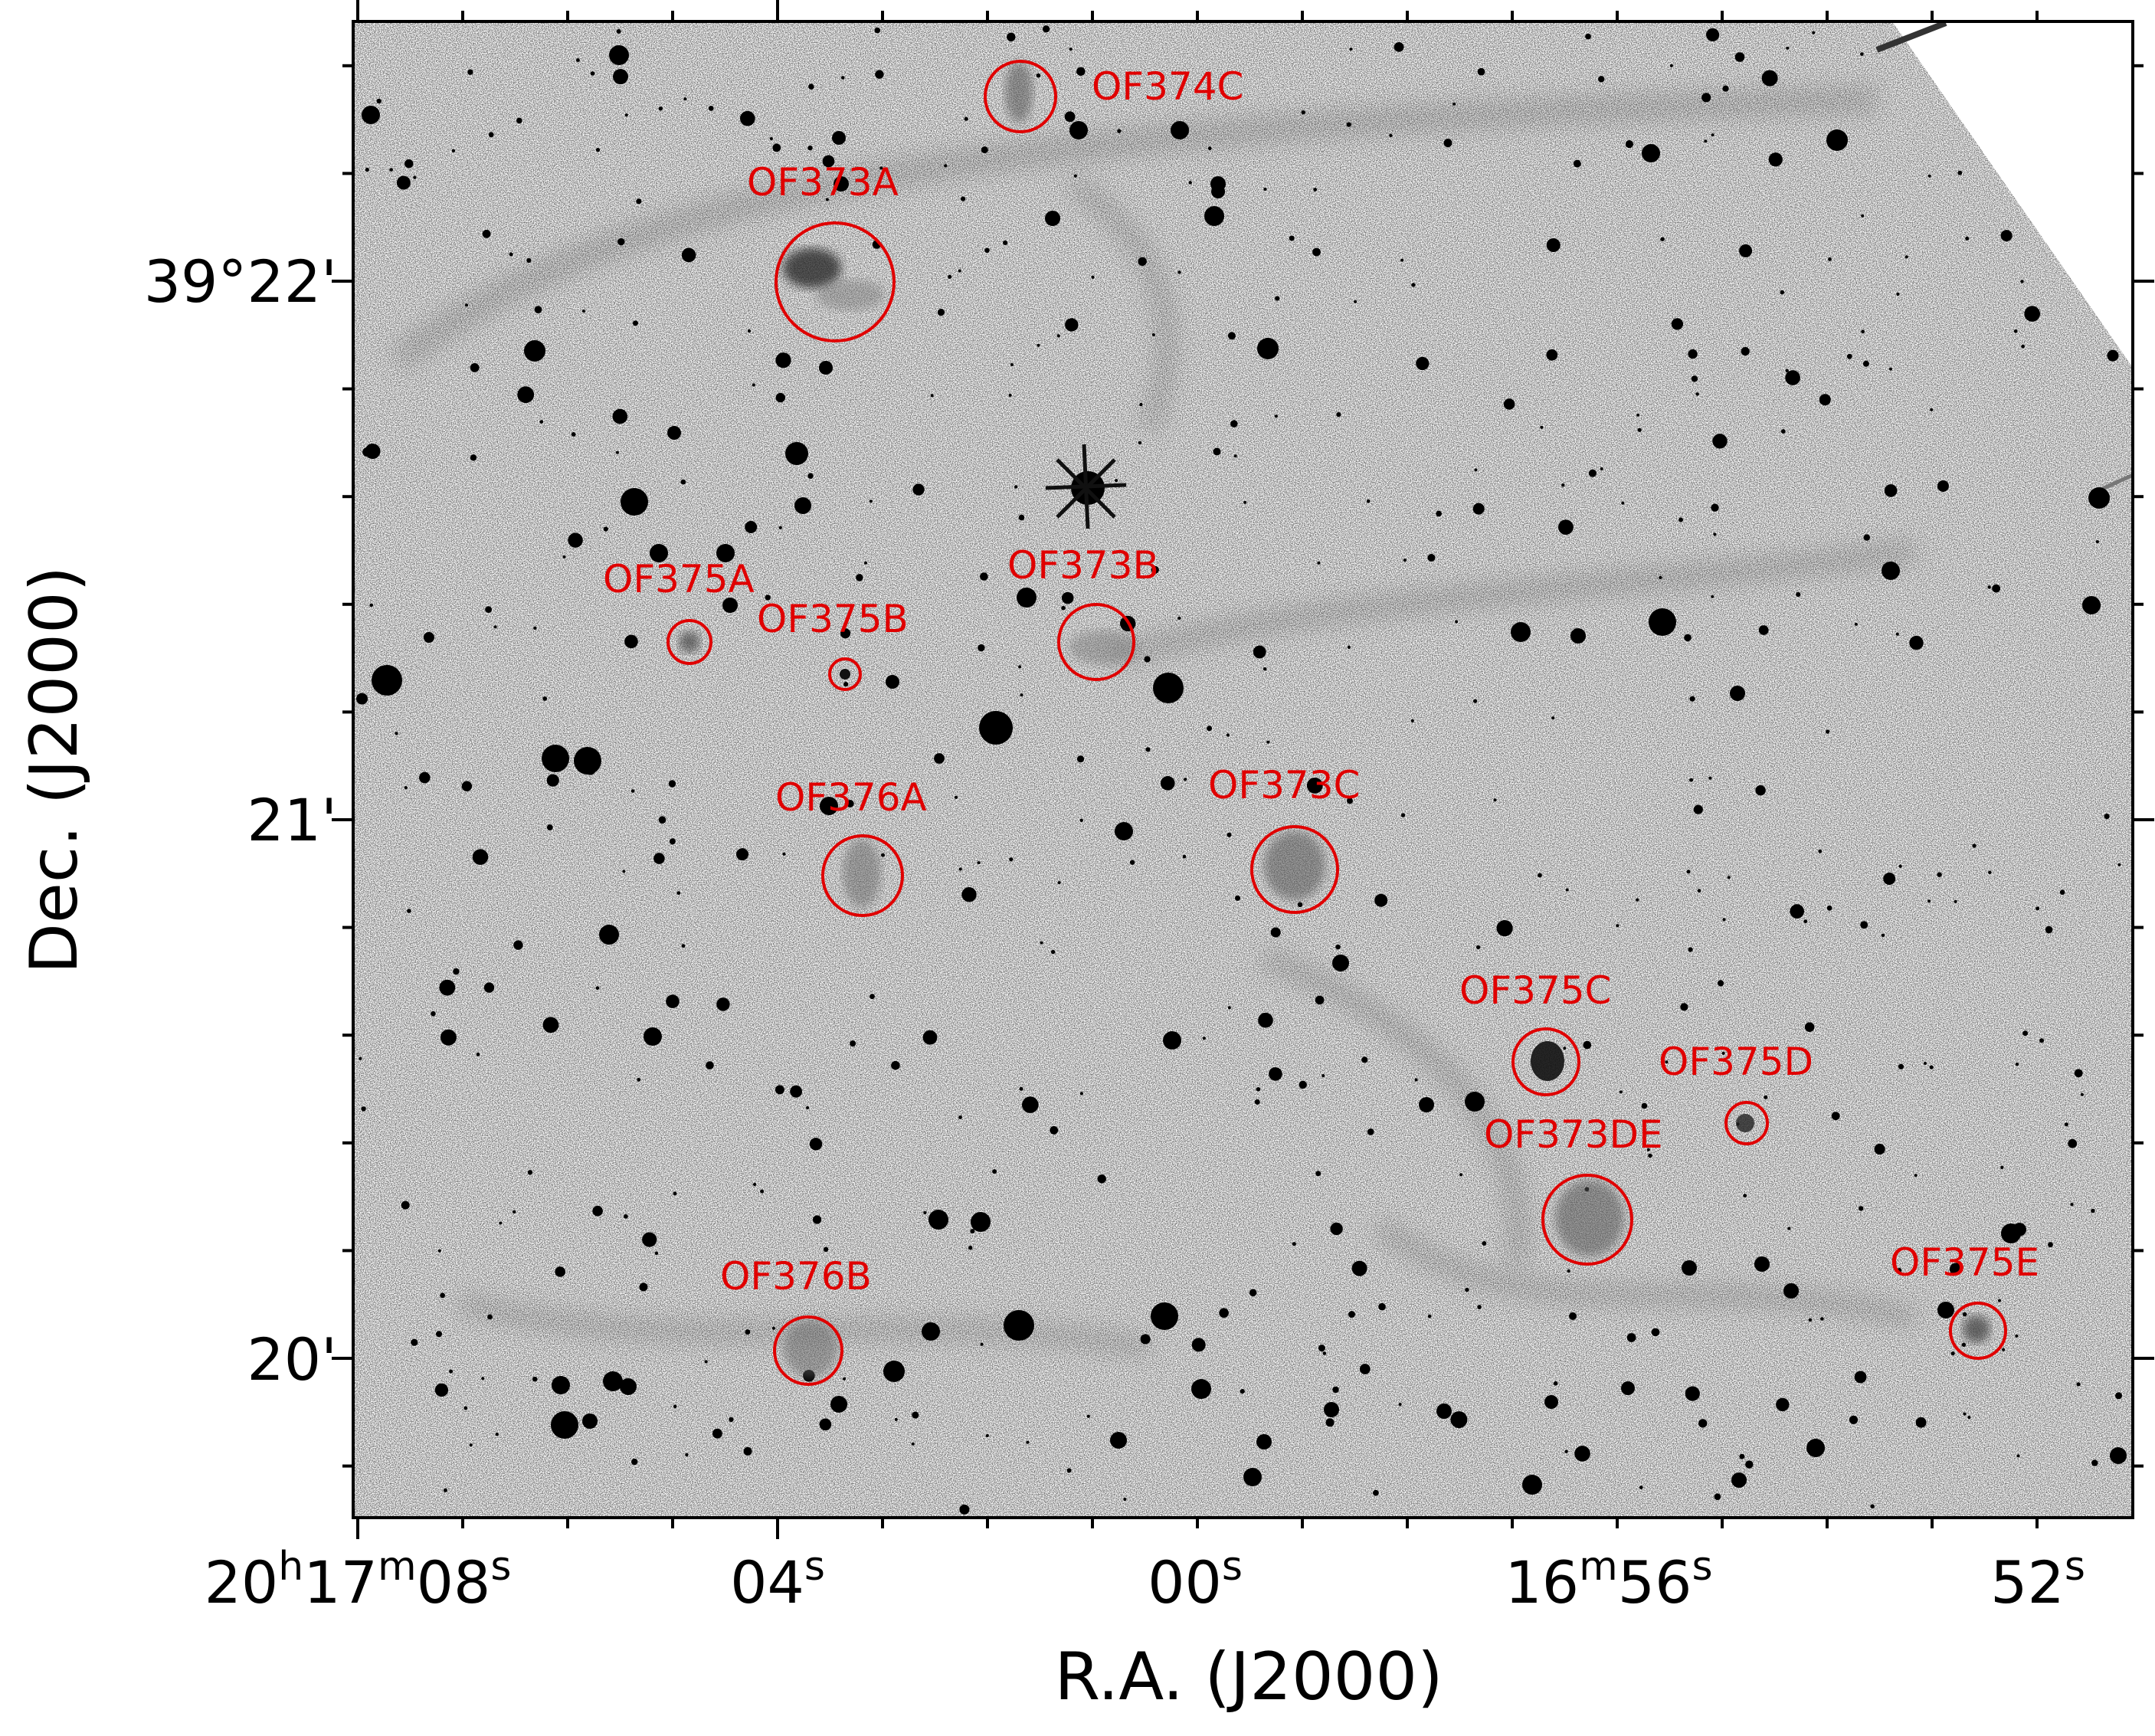  Describe the element at coordinates (1145, 1580) in the screenshot. I see `x-tick-labels: 20h17m08s 04s 00s 16m56s 52s` at that location.